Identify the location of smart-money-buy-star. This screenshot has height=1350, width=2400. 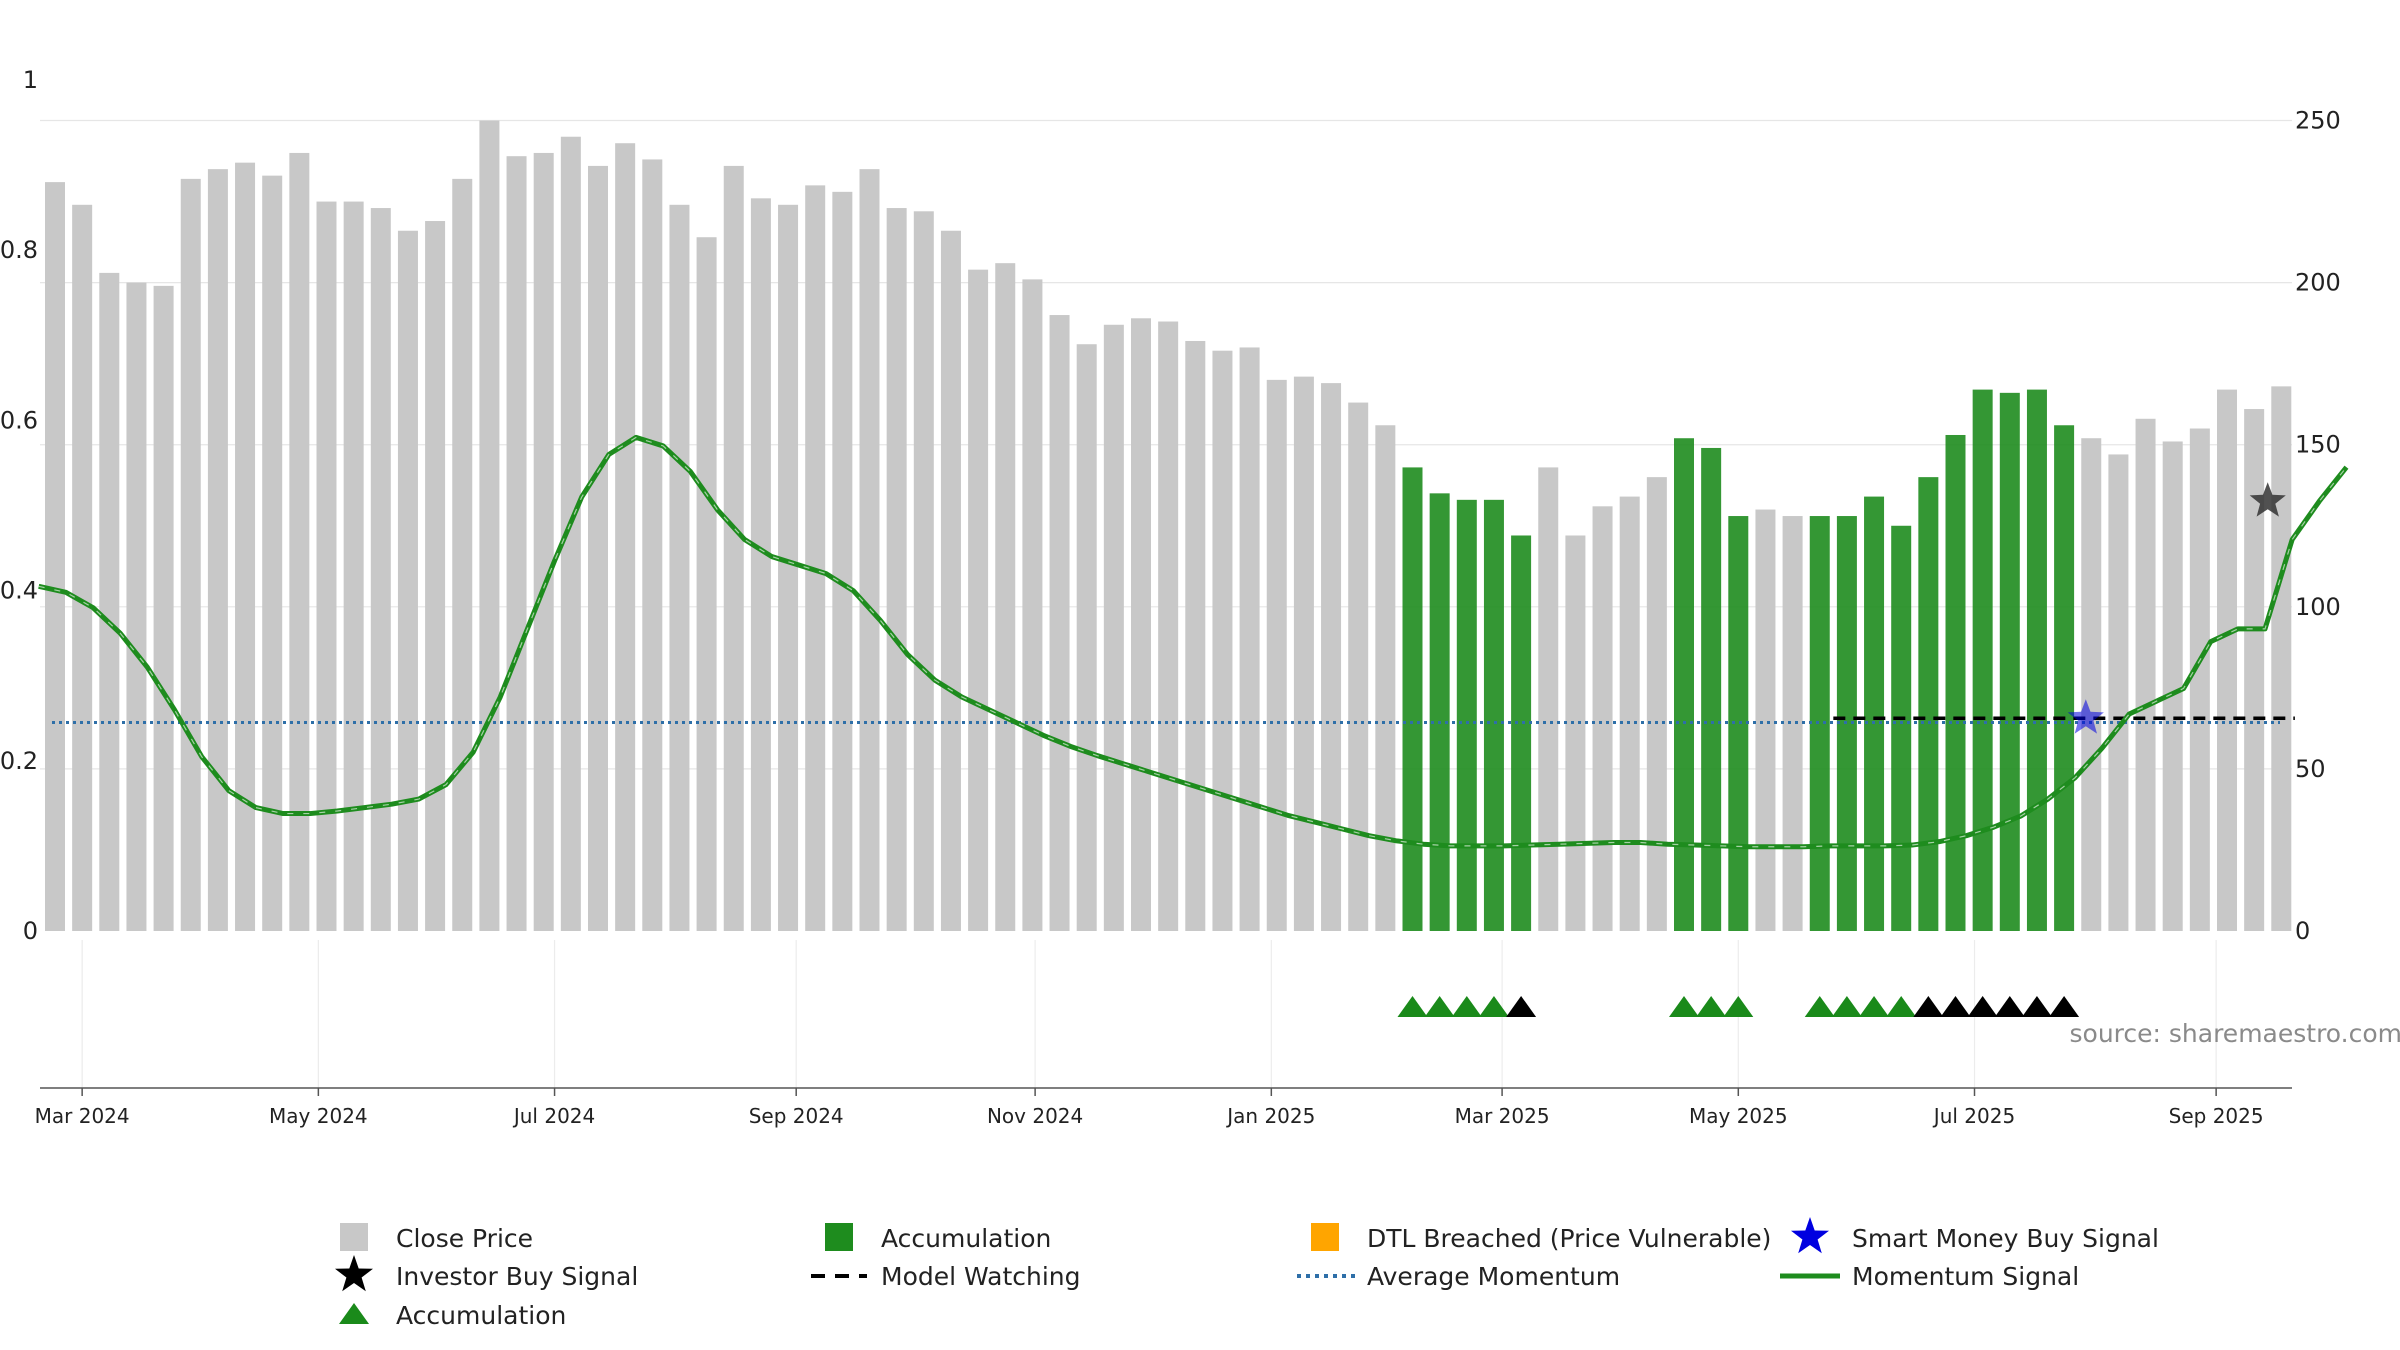
(2085, 716).